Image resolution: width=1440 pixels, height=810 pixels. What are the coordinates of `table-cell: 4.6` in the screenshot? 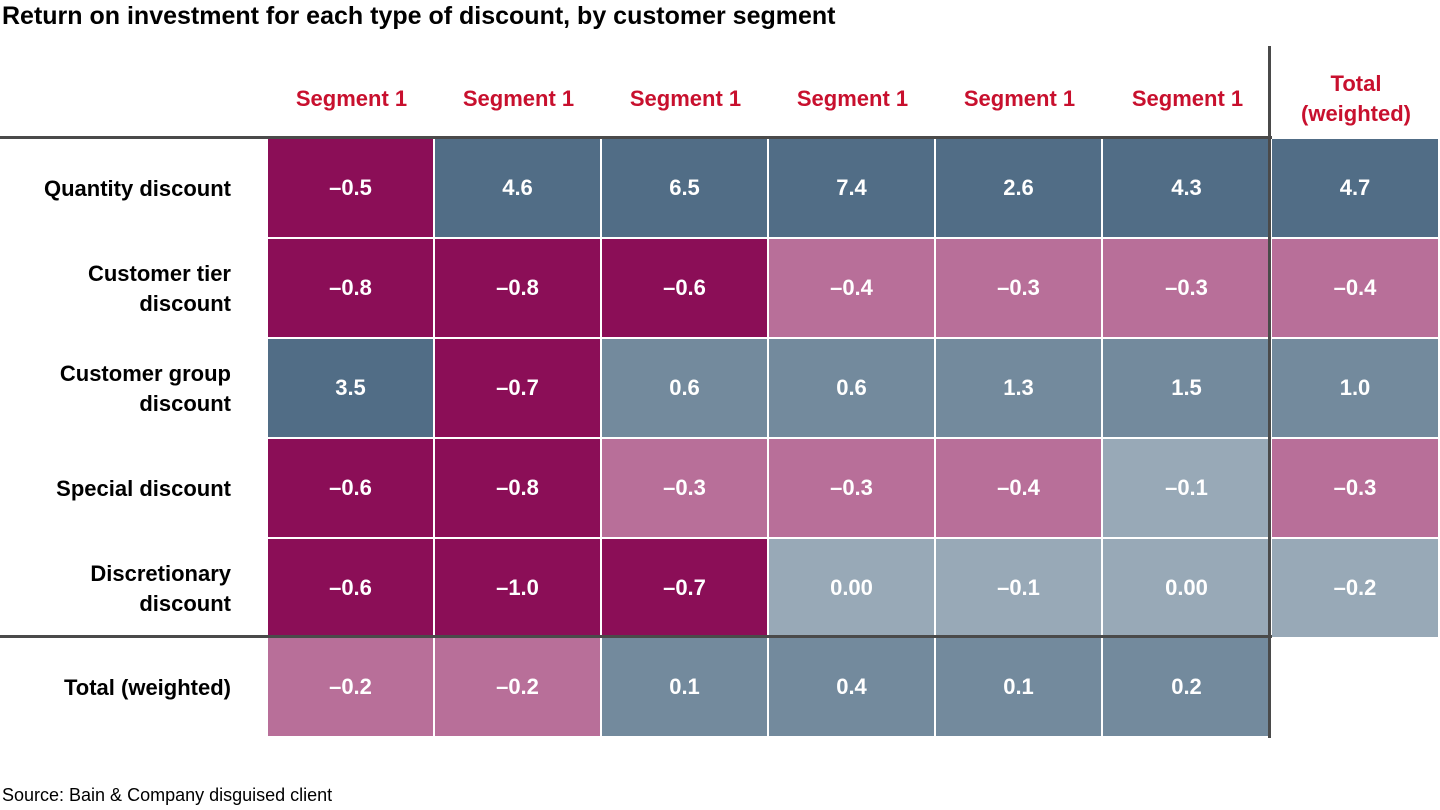 It's located at (518, 189).